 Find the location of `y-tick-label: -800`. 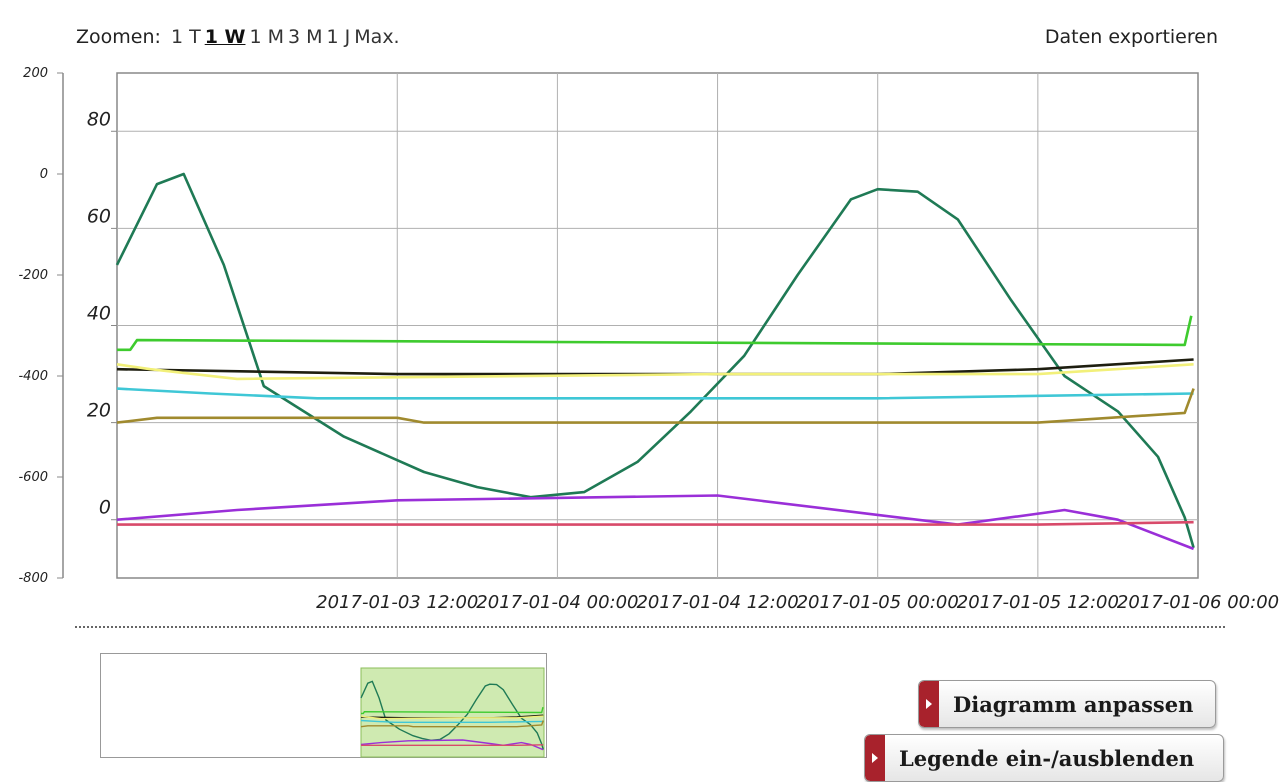

y-tick-label: -800 is located at coordinates (33, 578).